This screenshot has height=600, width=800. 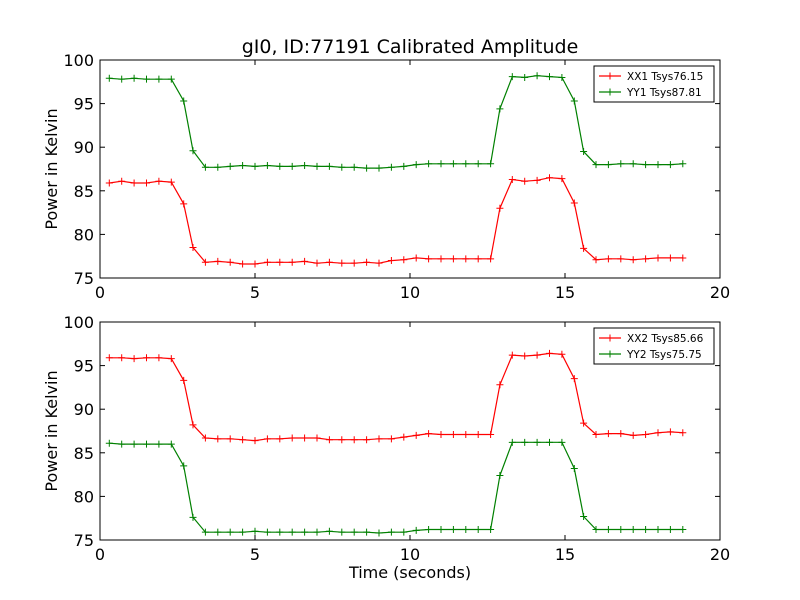 What do you see at coordinates (654, 346) in the screenshot?
I see `legend-box` at bounding box center [654, 346].